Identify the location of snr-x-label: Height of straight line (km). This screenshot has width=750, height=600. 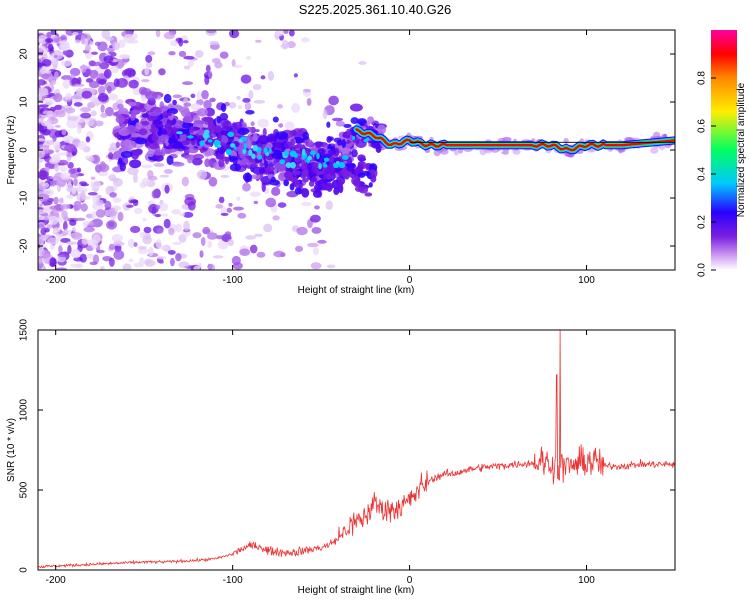
(356, 590).